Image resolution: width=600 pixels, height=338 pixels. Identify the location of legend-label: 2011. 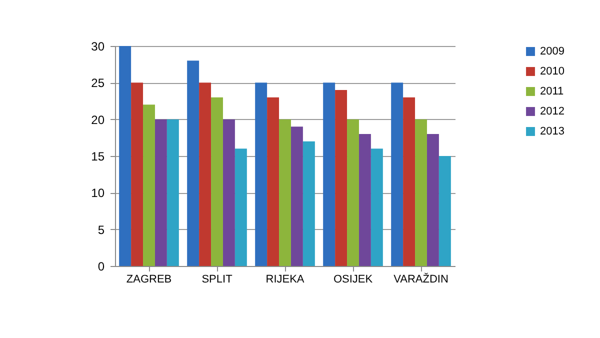
(552, 92).